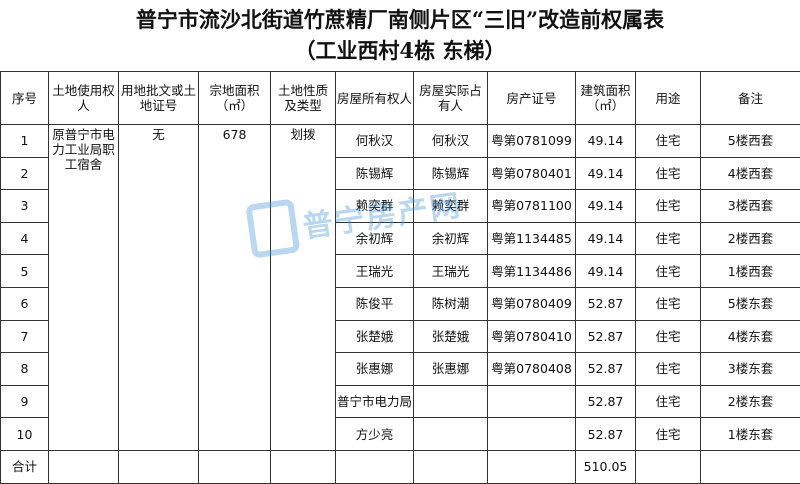  Describe the element at coordinates (450, 369) in the screenshot. I see `house-occupant: 张惠娜` at that location.